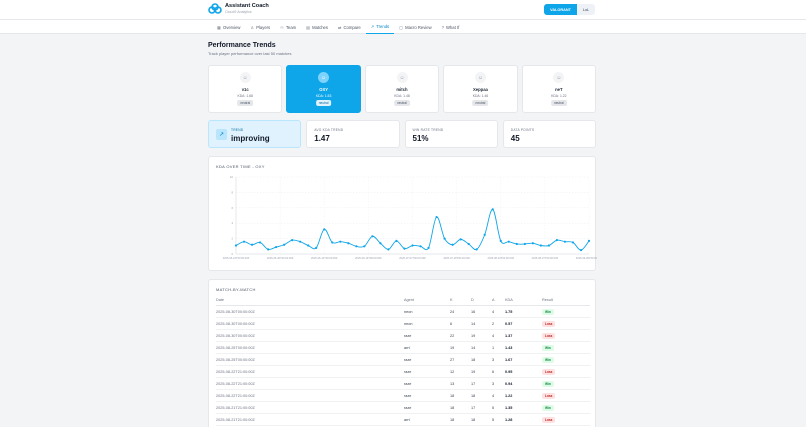 The height and width of the screenshot is (427, 806). What do you see at coordinates (522, 130) in the screenshot?
I see `data-points-label: DATA POINTS` at bounding box center [522, 130].